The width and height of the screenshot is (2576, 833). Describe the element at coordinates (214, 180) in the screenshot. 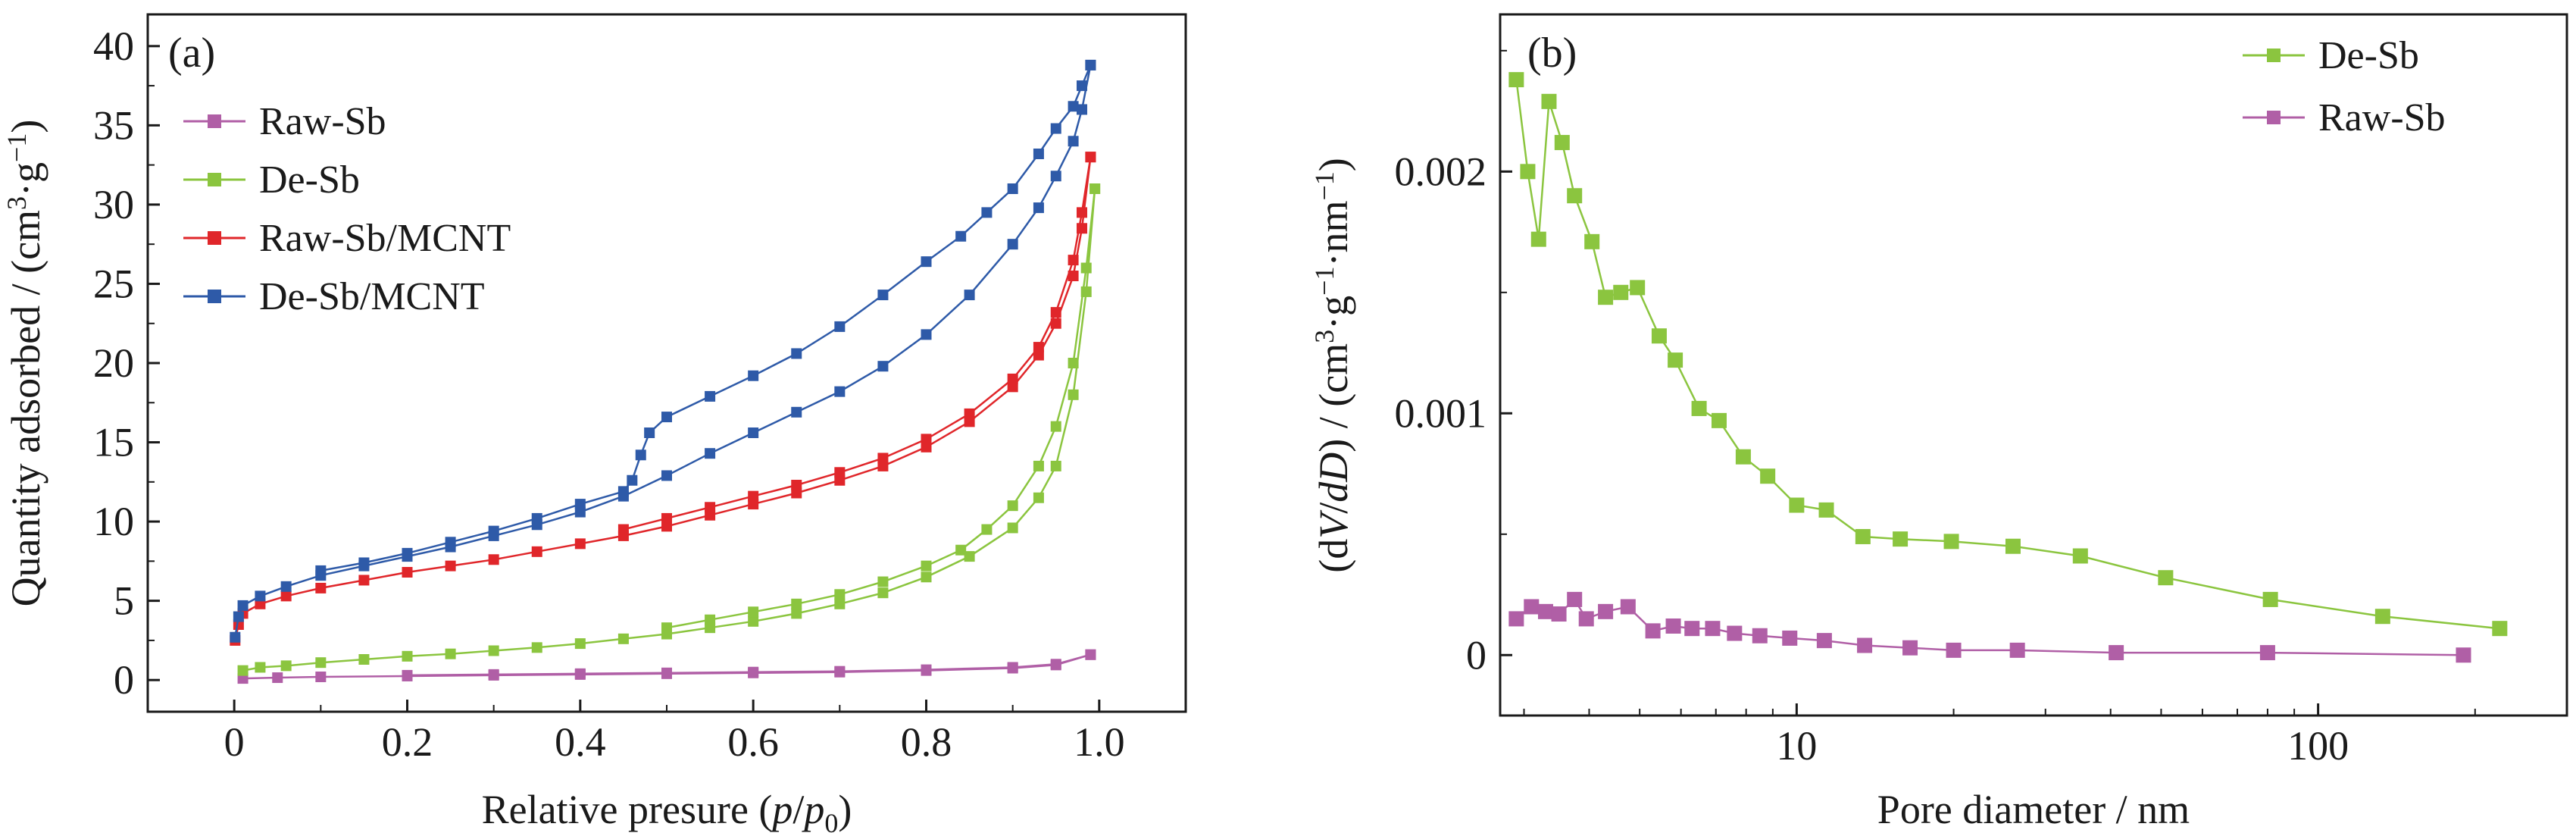

I see `legend-marker-de-sb` at that location.